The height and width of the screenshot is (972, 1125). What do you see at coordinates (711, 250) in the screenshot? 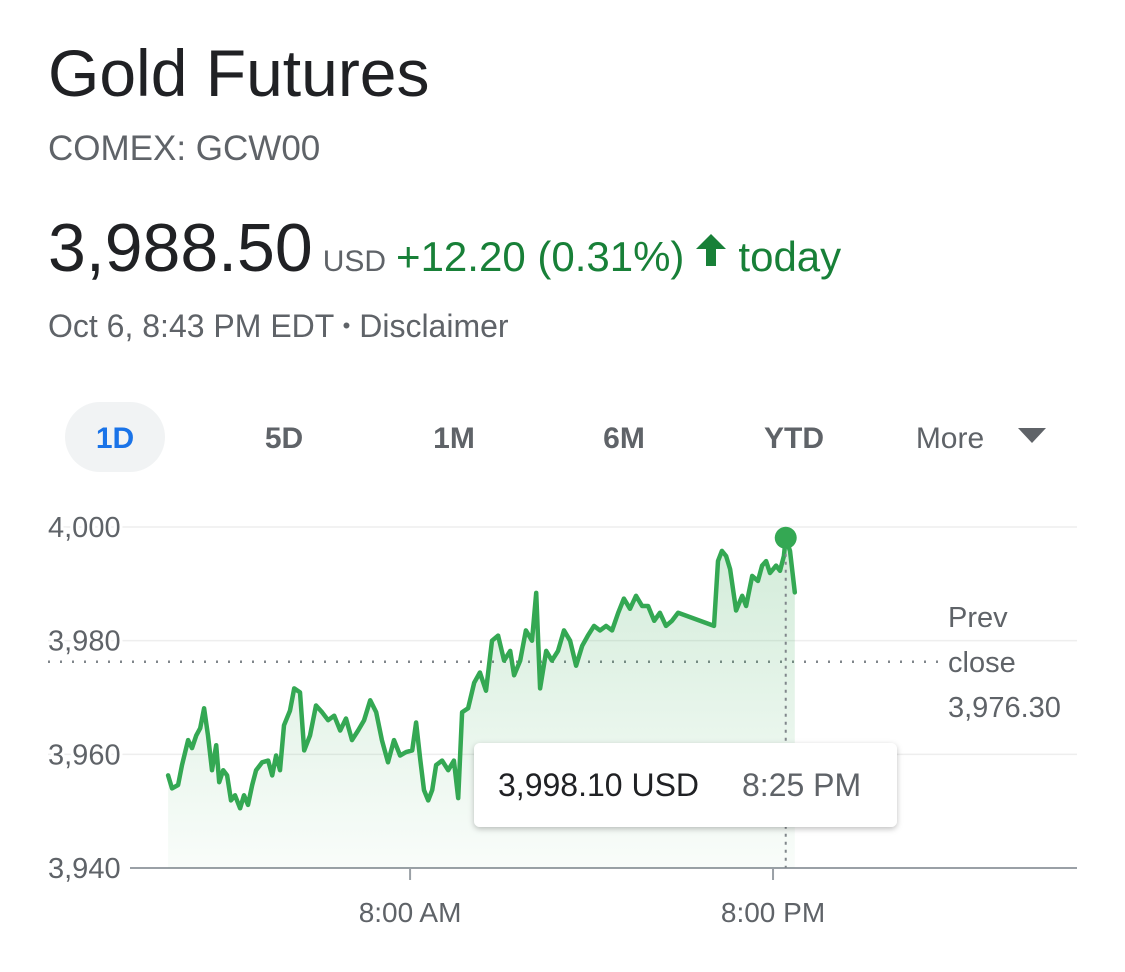
I see `up-arrow` at bounding box center [711, 250].